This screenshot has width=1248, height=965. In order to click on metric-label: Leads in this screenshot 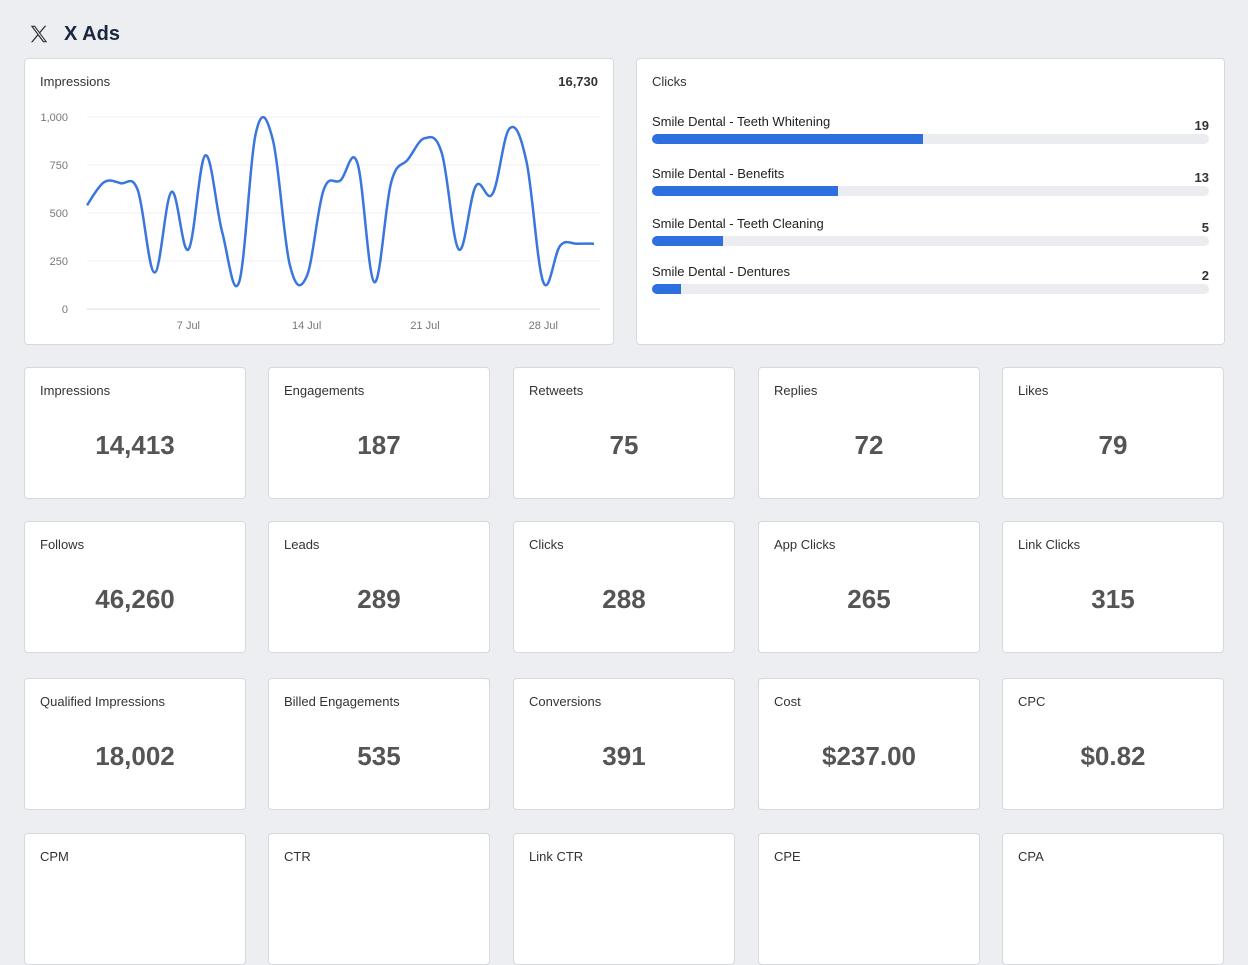, I will do `click(302, 544)`.